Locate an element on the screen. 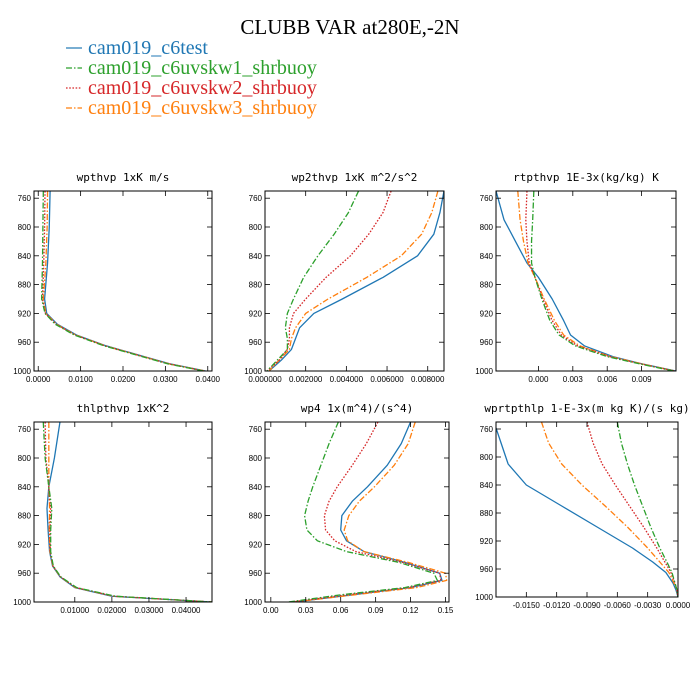 This screenshot has height=700, width=700. x-tick-label: 0.03 is located at coordinates (306, 610).